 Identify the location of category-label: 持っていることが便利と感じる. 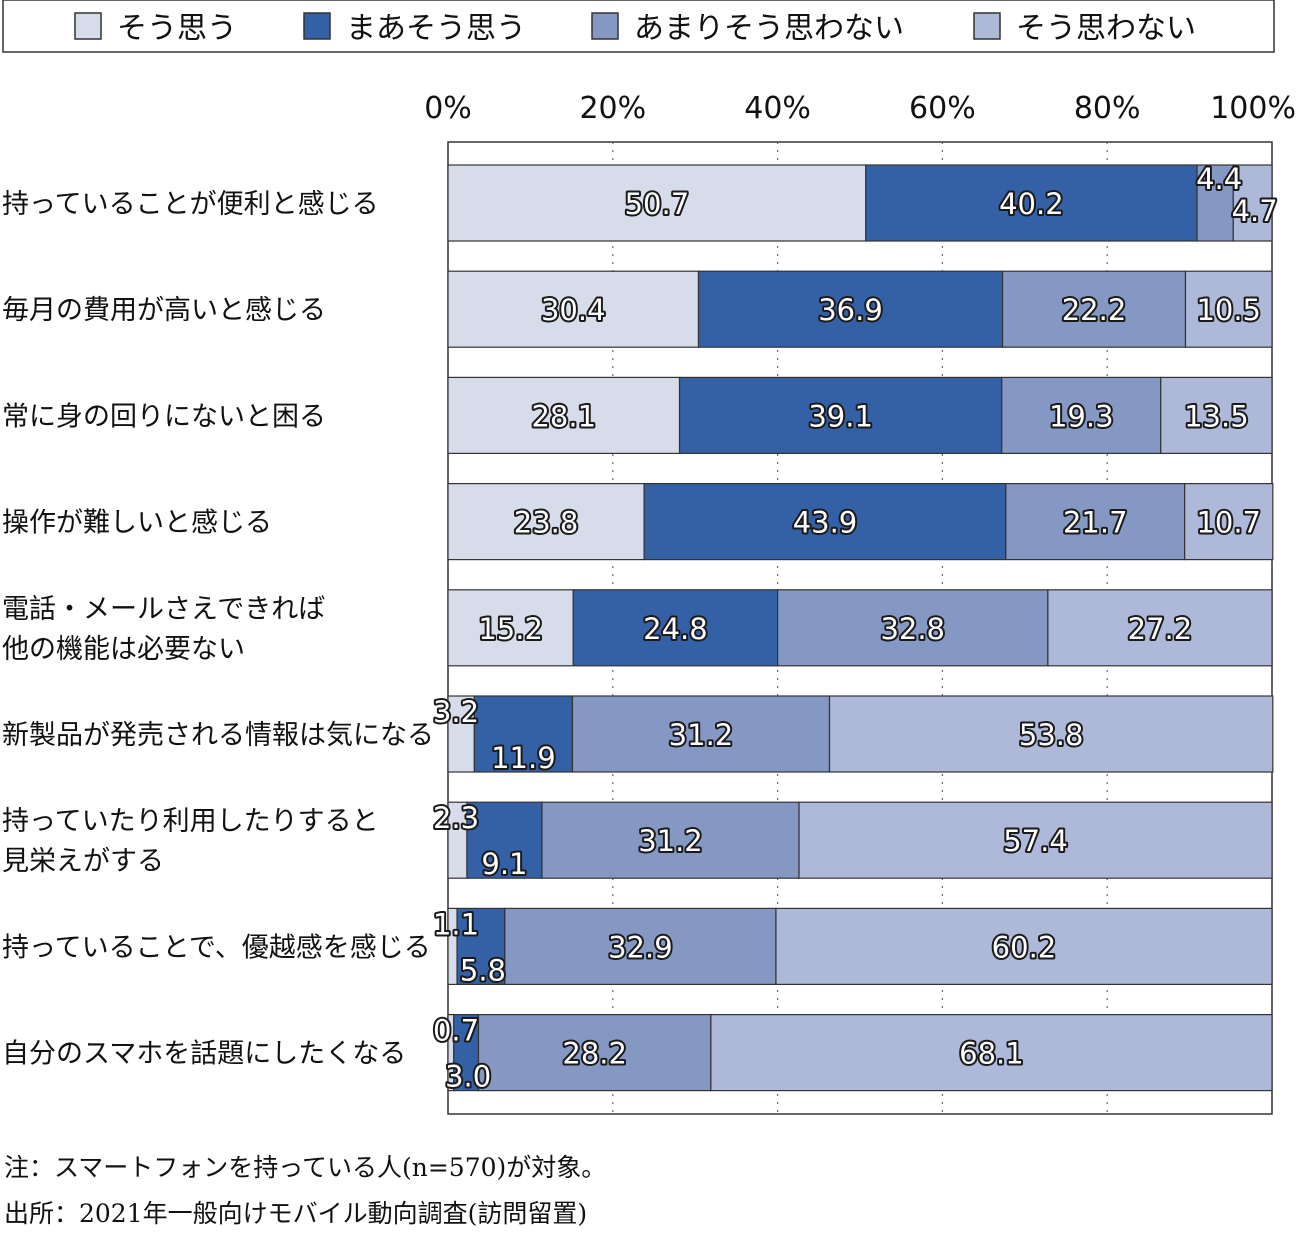
(190, 204).